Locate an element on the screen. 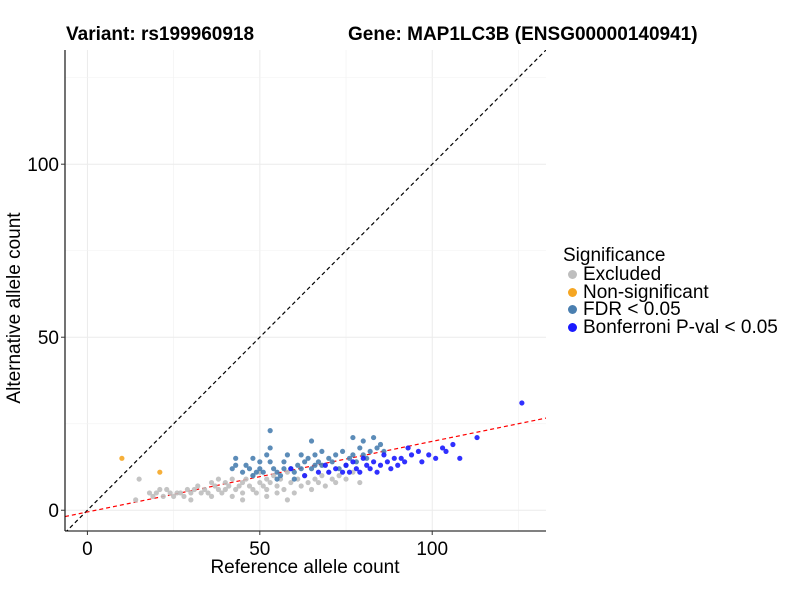 The width and height of the screenshot is (800, 600). legend-item-bonferroni: Bonferroni P-val < 0.05 is located at coordinates (670, 327).